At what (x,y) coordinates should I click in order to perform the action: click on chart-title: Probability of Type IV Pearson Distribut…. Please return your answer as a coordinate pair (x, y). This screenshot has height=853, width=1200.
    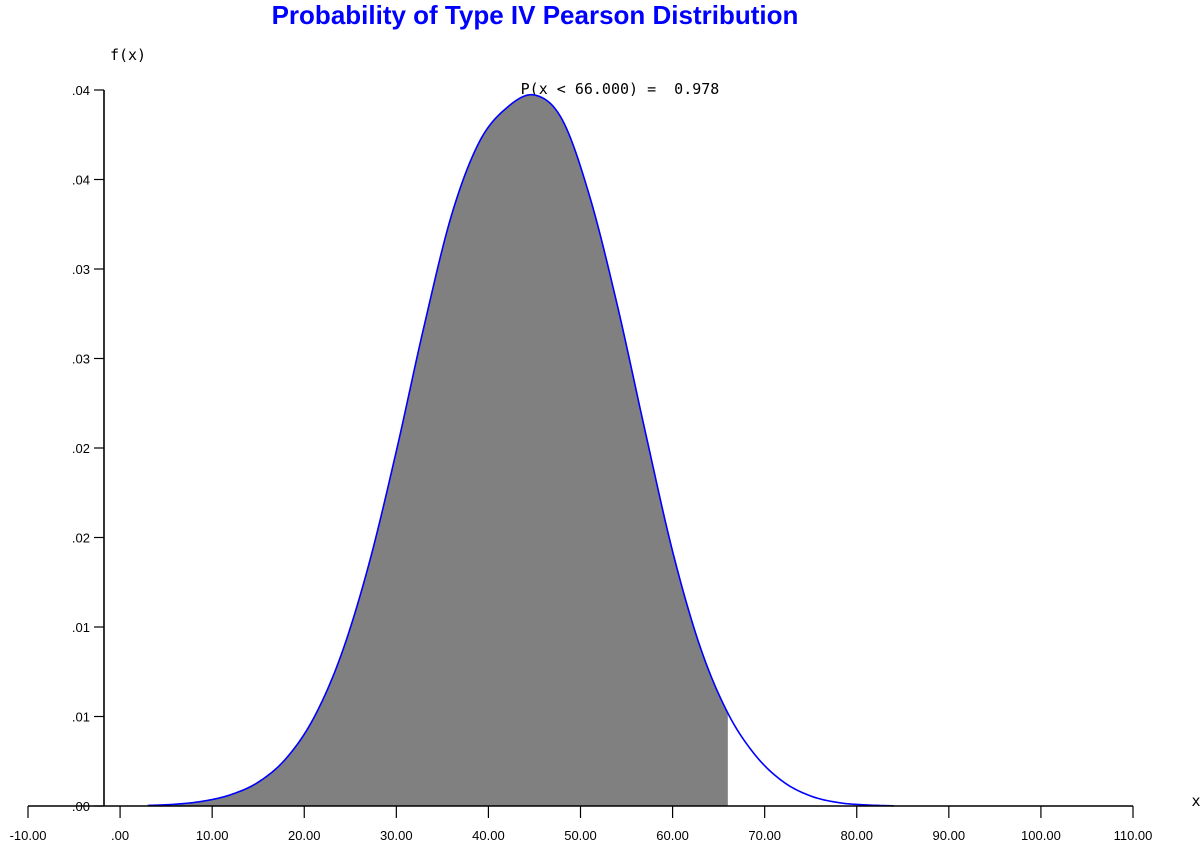
    Looking at the image, I should click on (535, 15).